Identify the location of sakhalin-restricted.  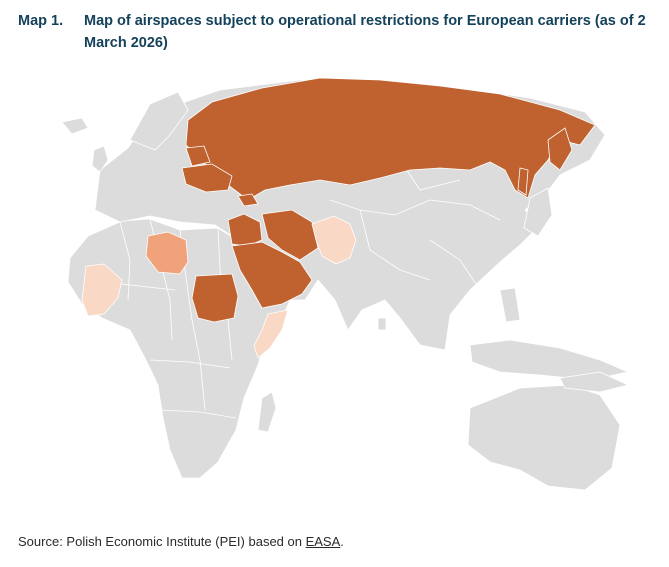
(523, 181).